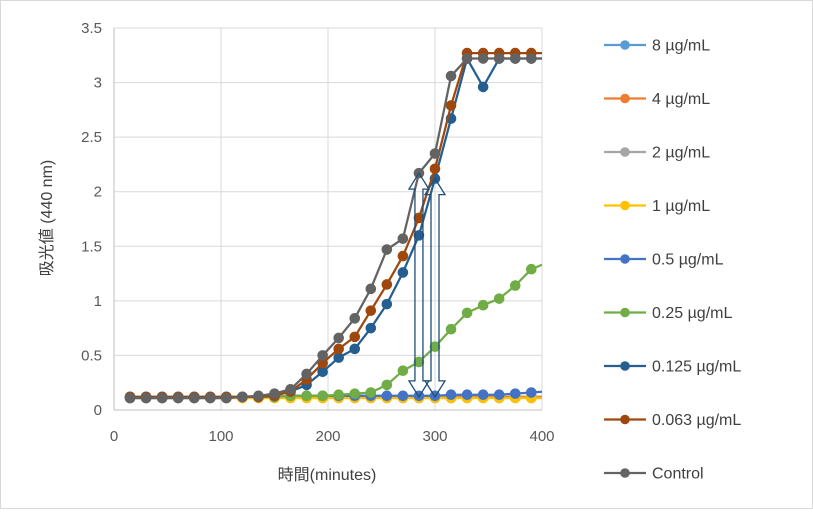  What do you see at coordinates (91, 137) in the screenshot?
I see `y-tick-label: 2.5` at bounding box center [91, 137].